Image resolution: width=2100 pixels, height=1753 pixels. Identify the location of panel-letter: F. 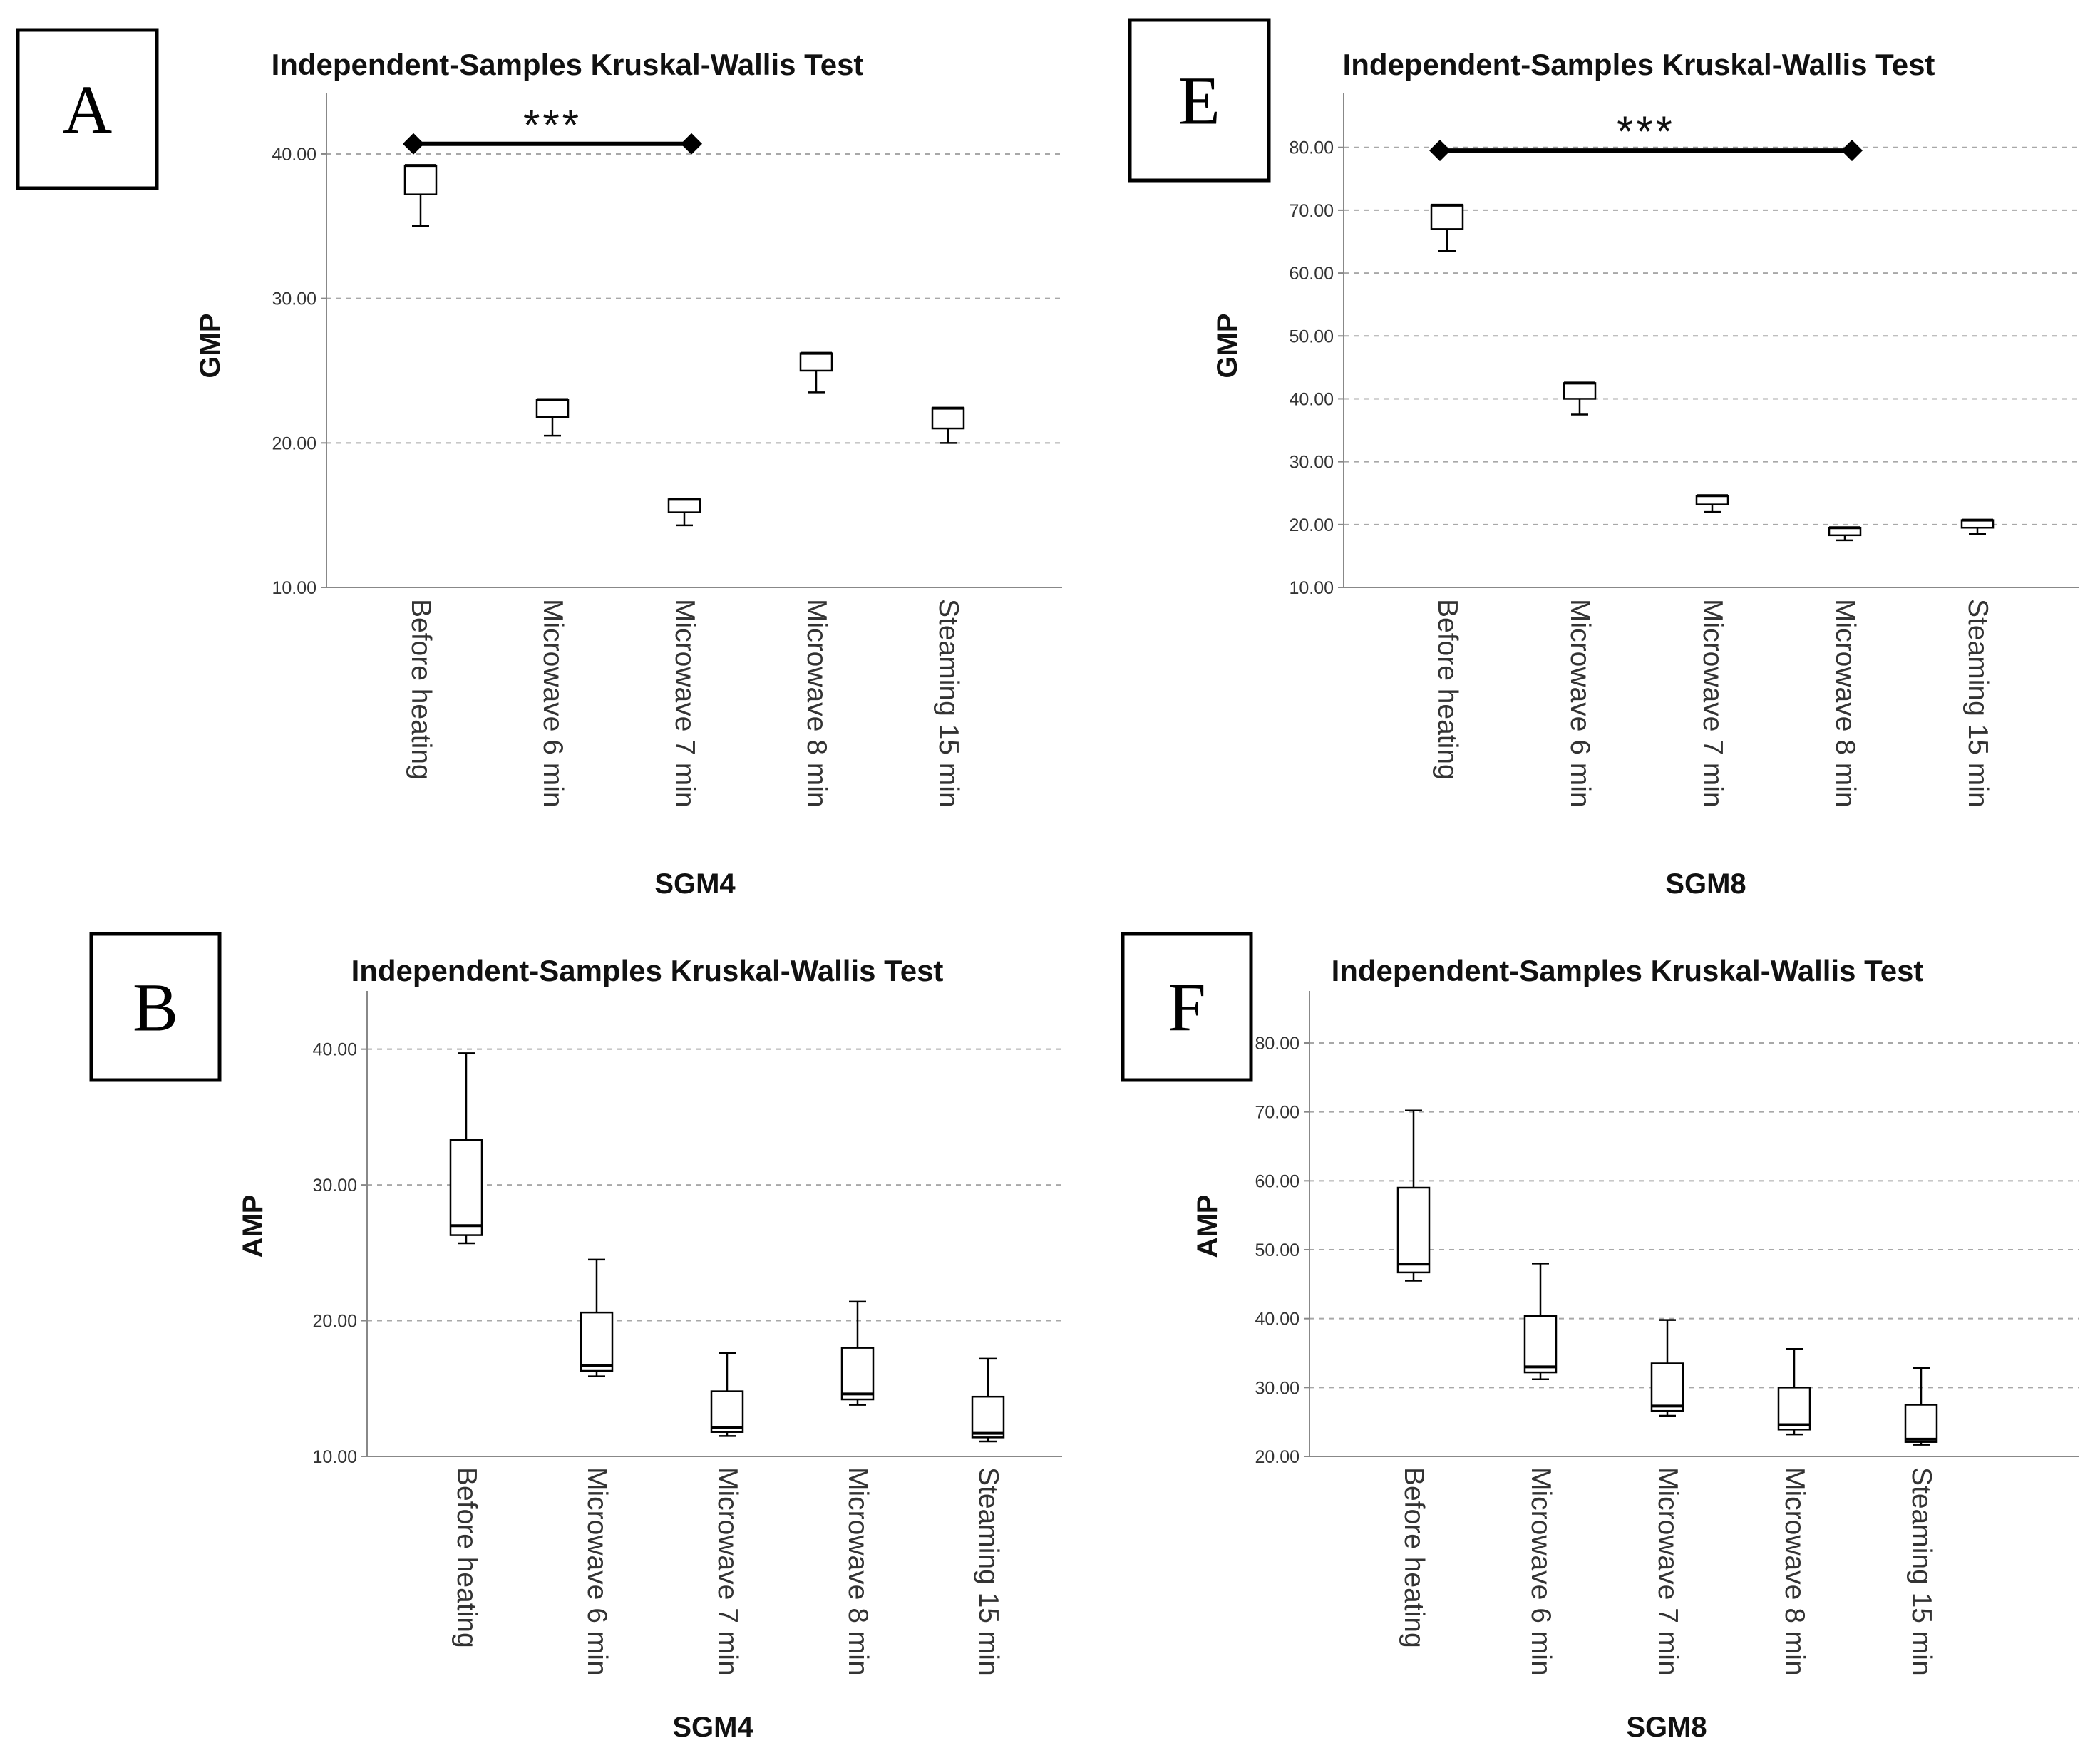
(1186, 1008).